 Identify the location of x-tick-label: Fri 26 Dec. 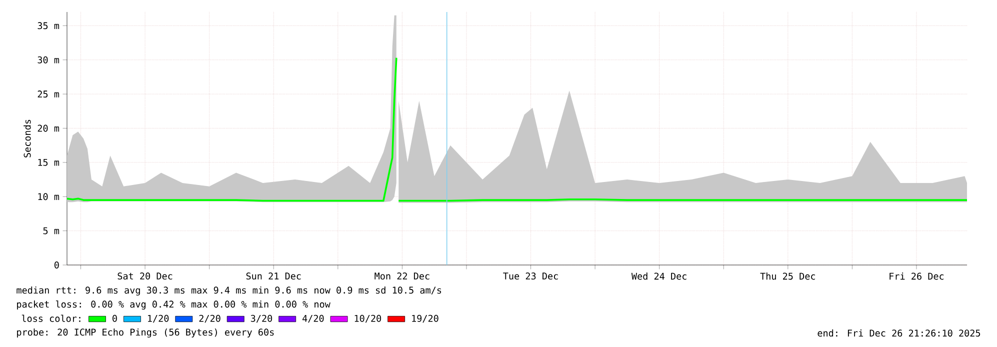
(917, 276).